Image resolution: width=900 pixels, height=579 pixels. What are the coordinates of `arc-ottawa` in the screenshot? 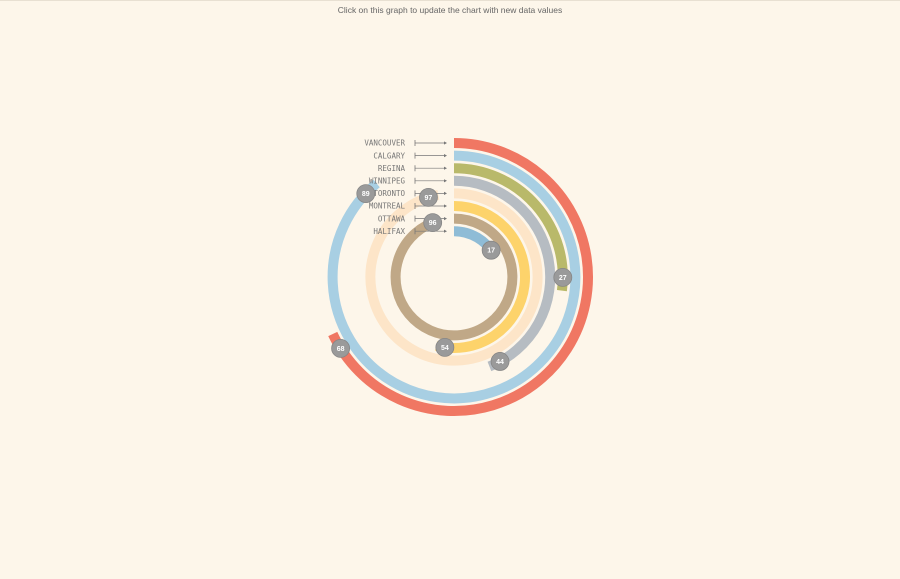 It's located at (454, 277).